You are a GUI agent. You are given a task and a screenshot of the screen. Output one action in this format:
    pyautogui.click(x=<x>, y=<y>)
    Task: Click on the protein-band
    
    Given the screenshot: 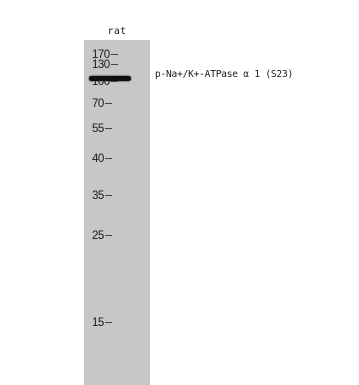 What is the action you would take?
    pyautogui.click(x=110, y=78)
    